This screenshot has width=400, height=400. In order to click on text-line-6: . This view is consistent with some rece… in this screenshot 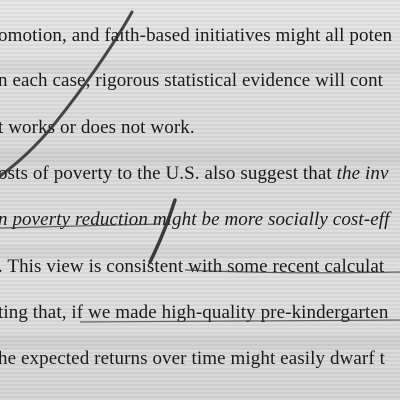, I will do `click(192, 266)`.